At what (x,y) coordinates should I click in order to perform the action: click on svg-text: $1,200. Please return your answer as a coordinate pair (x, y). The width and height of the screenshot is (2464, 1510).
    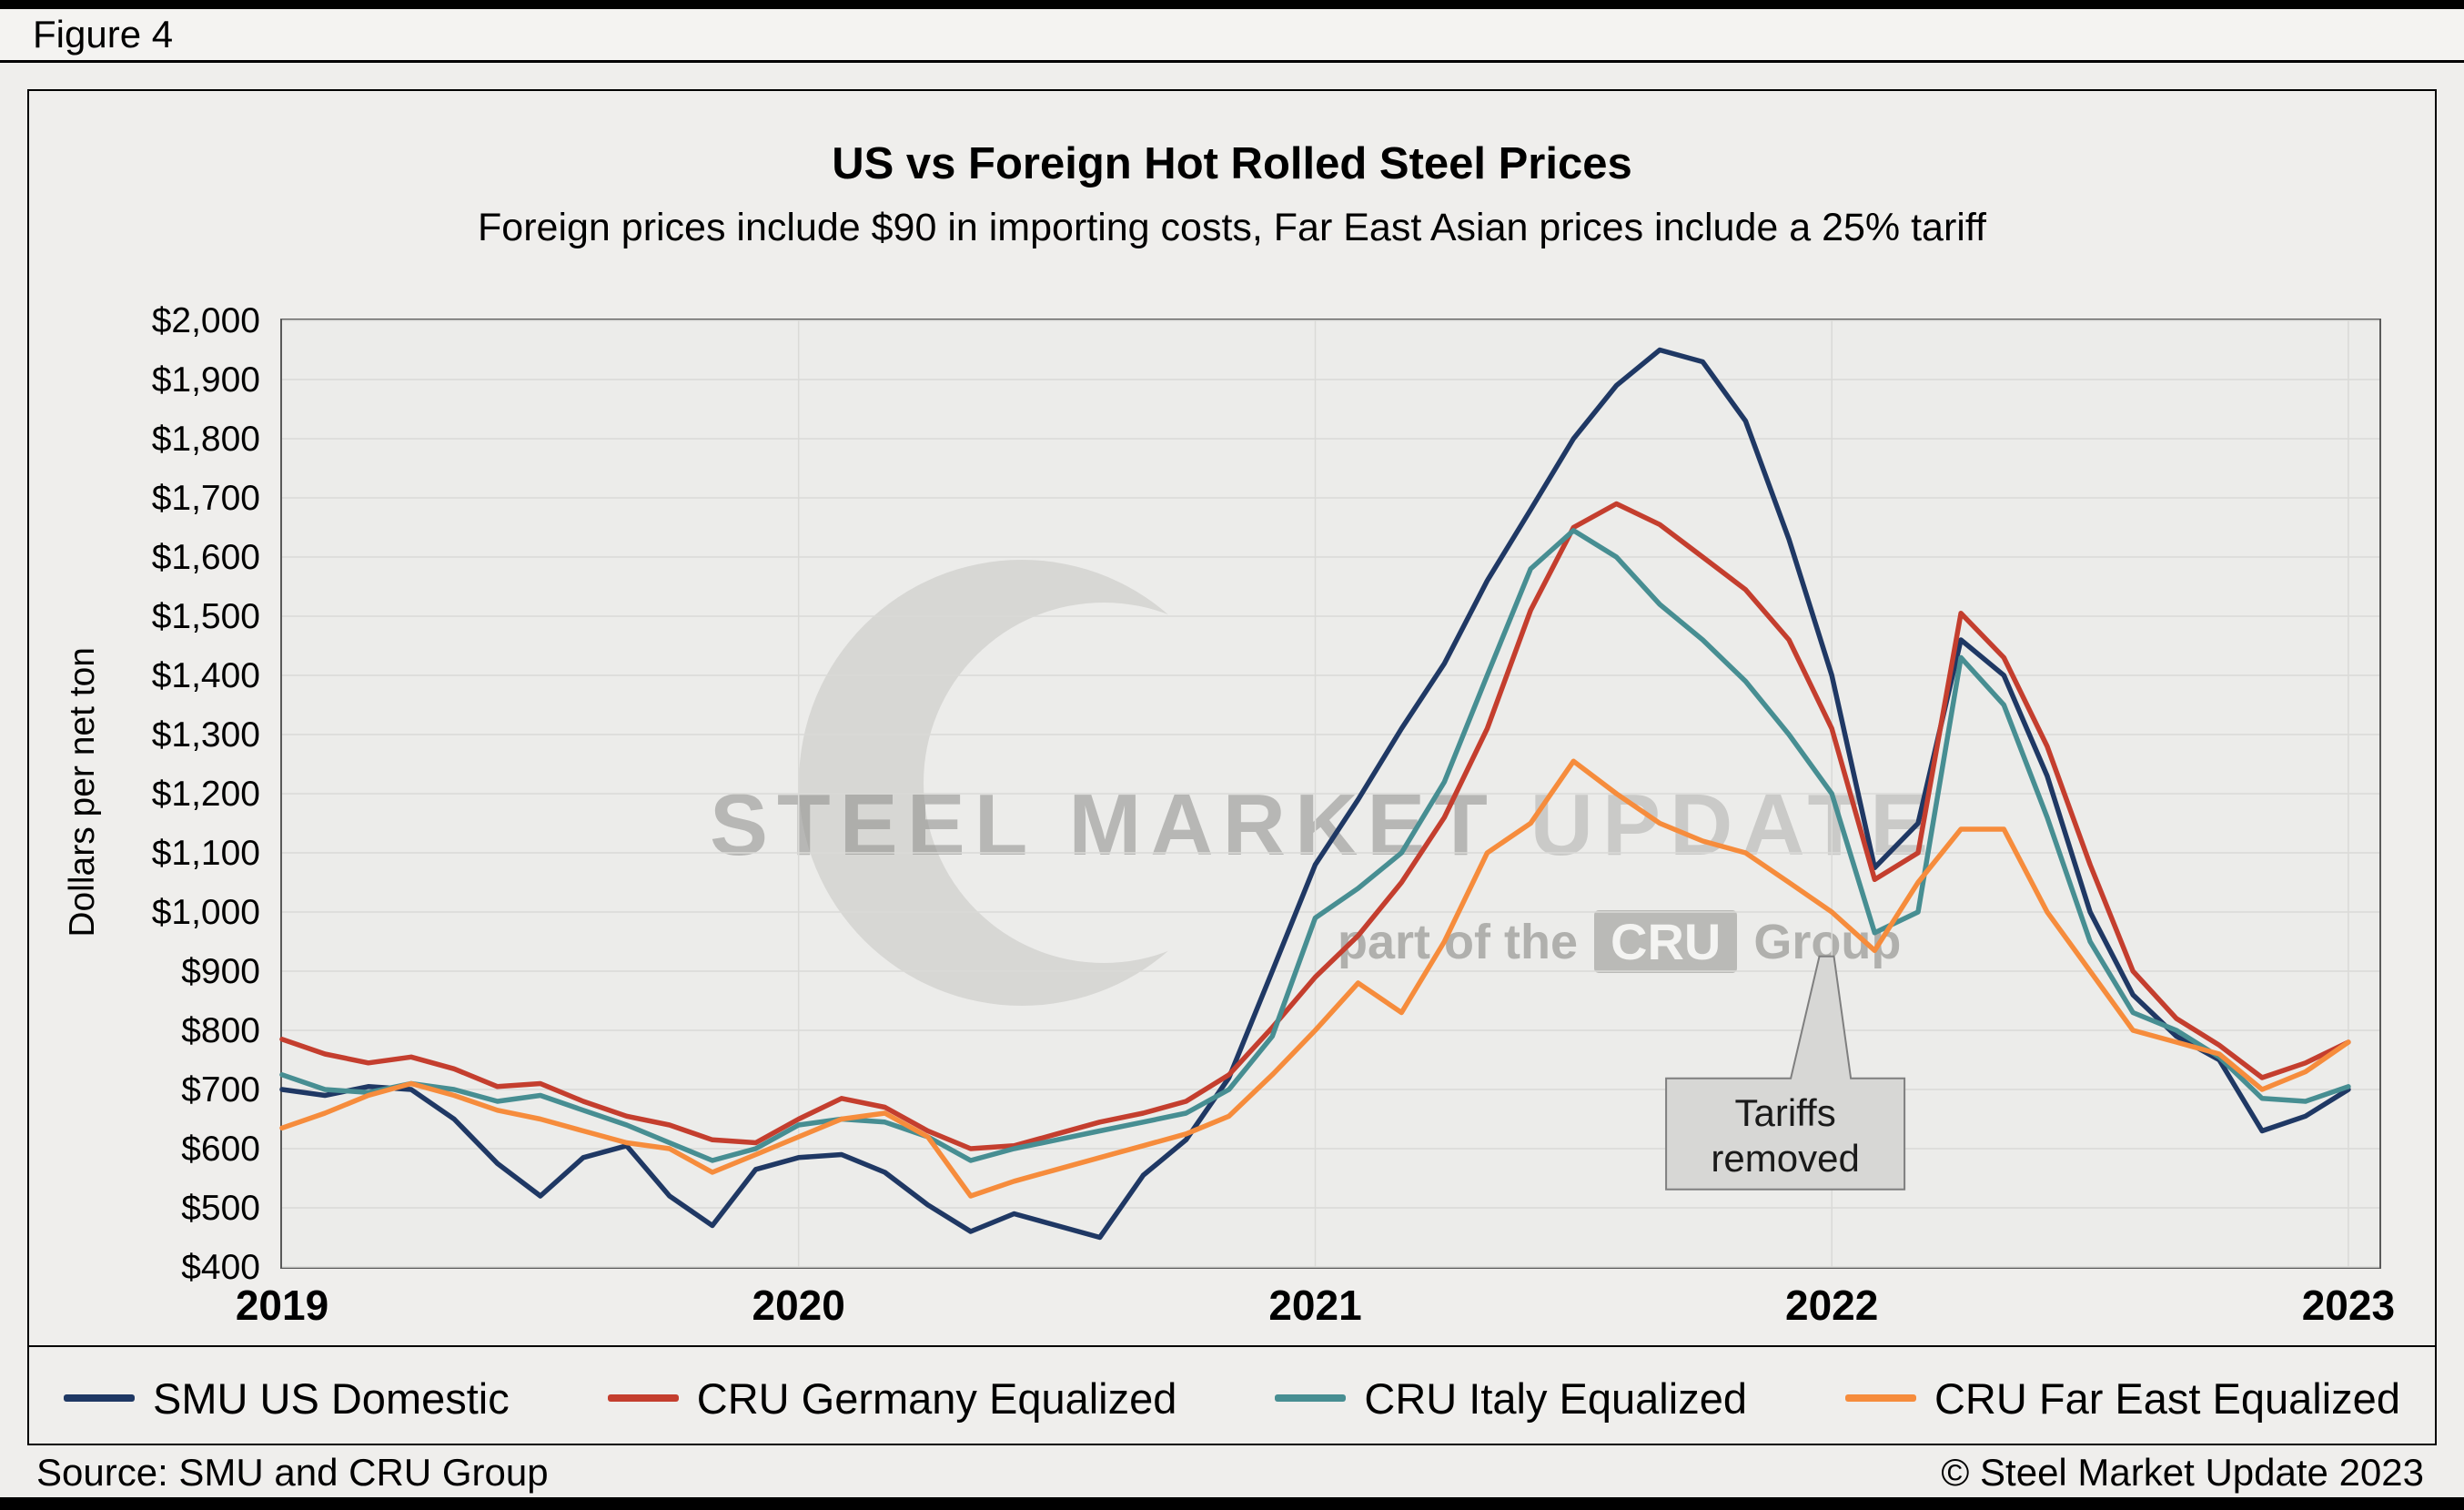
    Looking at the image, I should click on (206, 794).